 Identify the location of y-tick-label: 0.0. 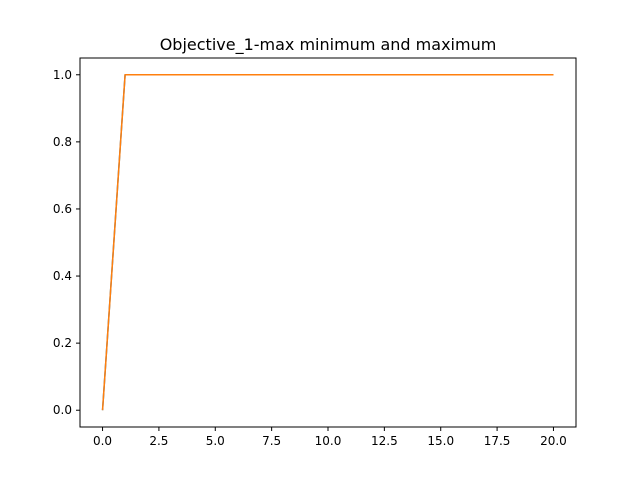
(62, 410).